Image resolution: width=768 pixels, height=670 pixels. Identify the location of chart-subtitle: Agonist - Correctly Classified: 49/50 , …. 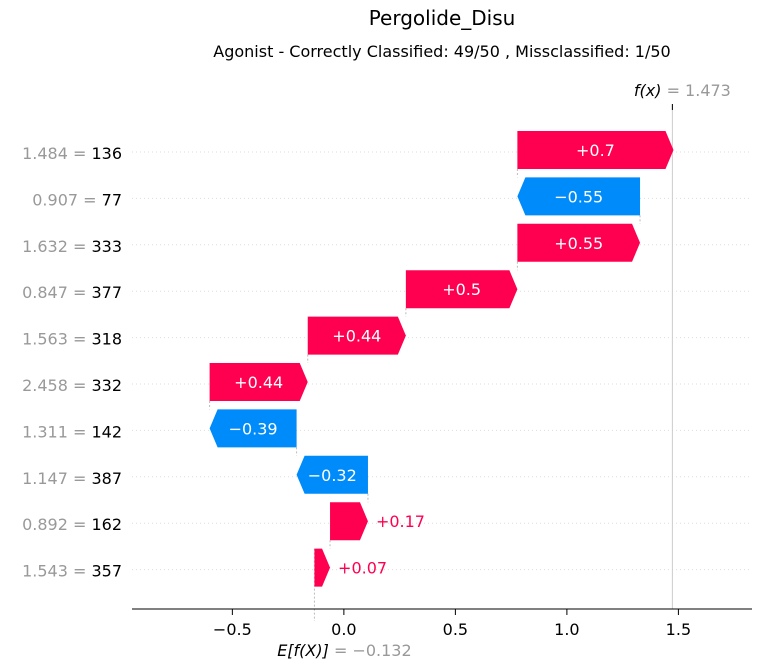
(442, 51).